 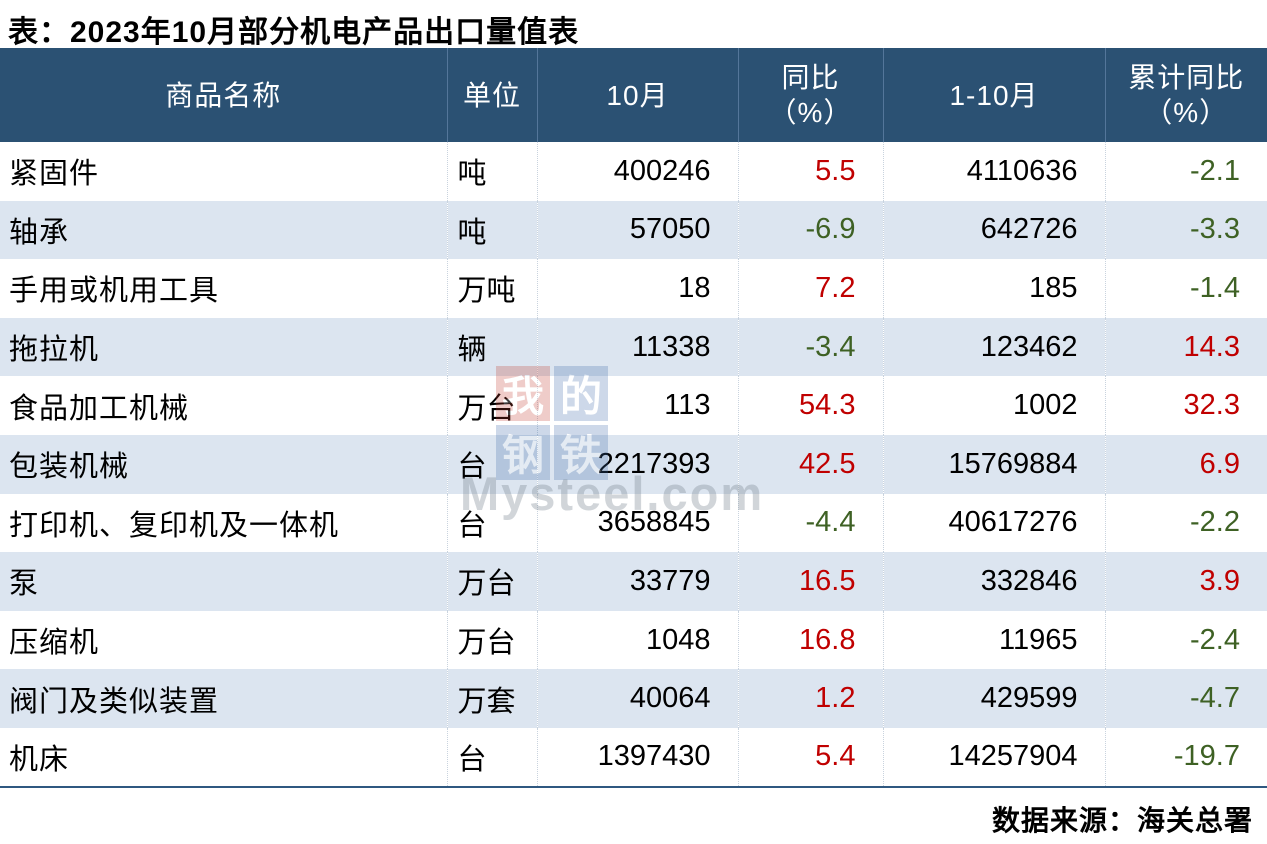 I want to click on header-jan-oct: 1-10月, so click(x=993, y=95).